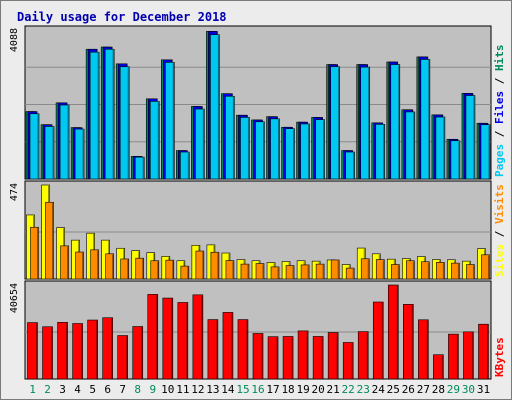  What do you see at coordinates (167, 389) in the screenshot?
I see `x-tick-label-10: 10` at bounding box center [167, 389].